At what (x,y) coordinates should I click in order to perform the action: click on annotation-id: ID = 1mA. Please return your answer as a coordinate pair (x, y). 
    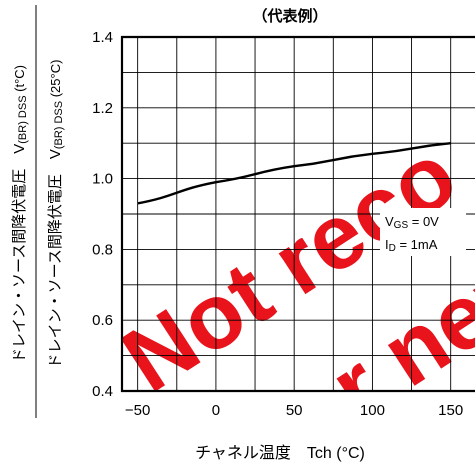
    Looking at the image, I should click on (411, 245).